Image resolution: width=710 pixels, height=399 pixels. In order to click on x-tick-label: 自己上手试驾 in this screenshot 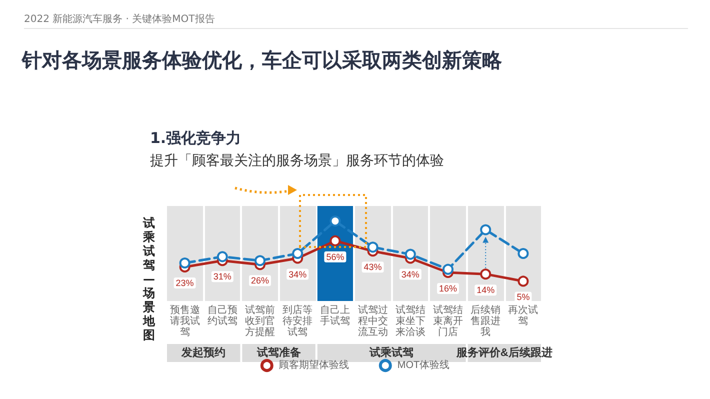, I will do `click(335, 315)`.